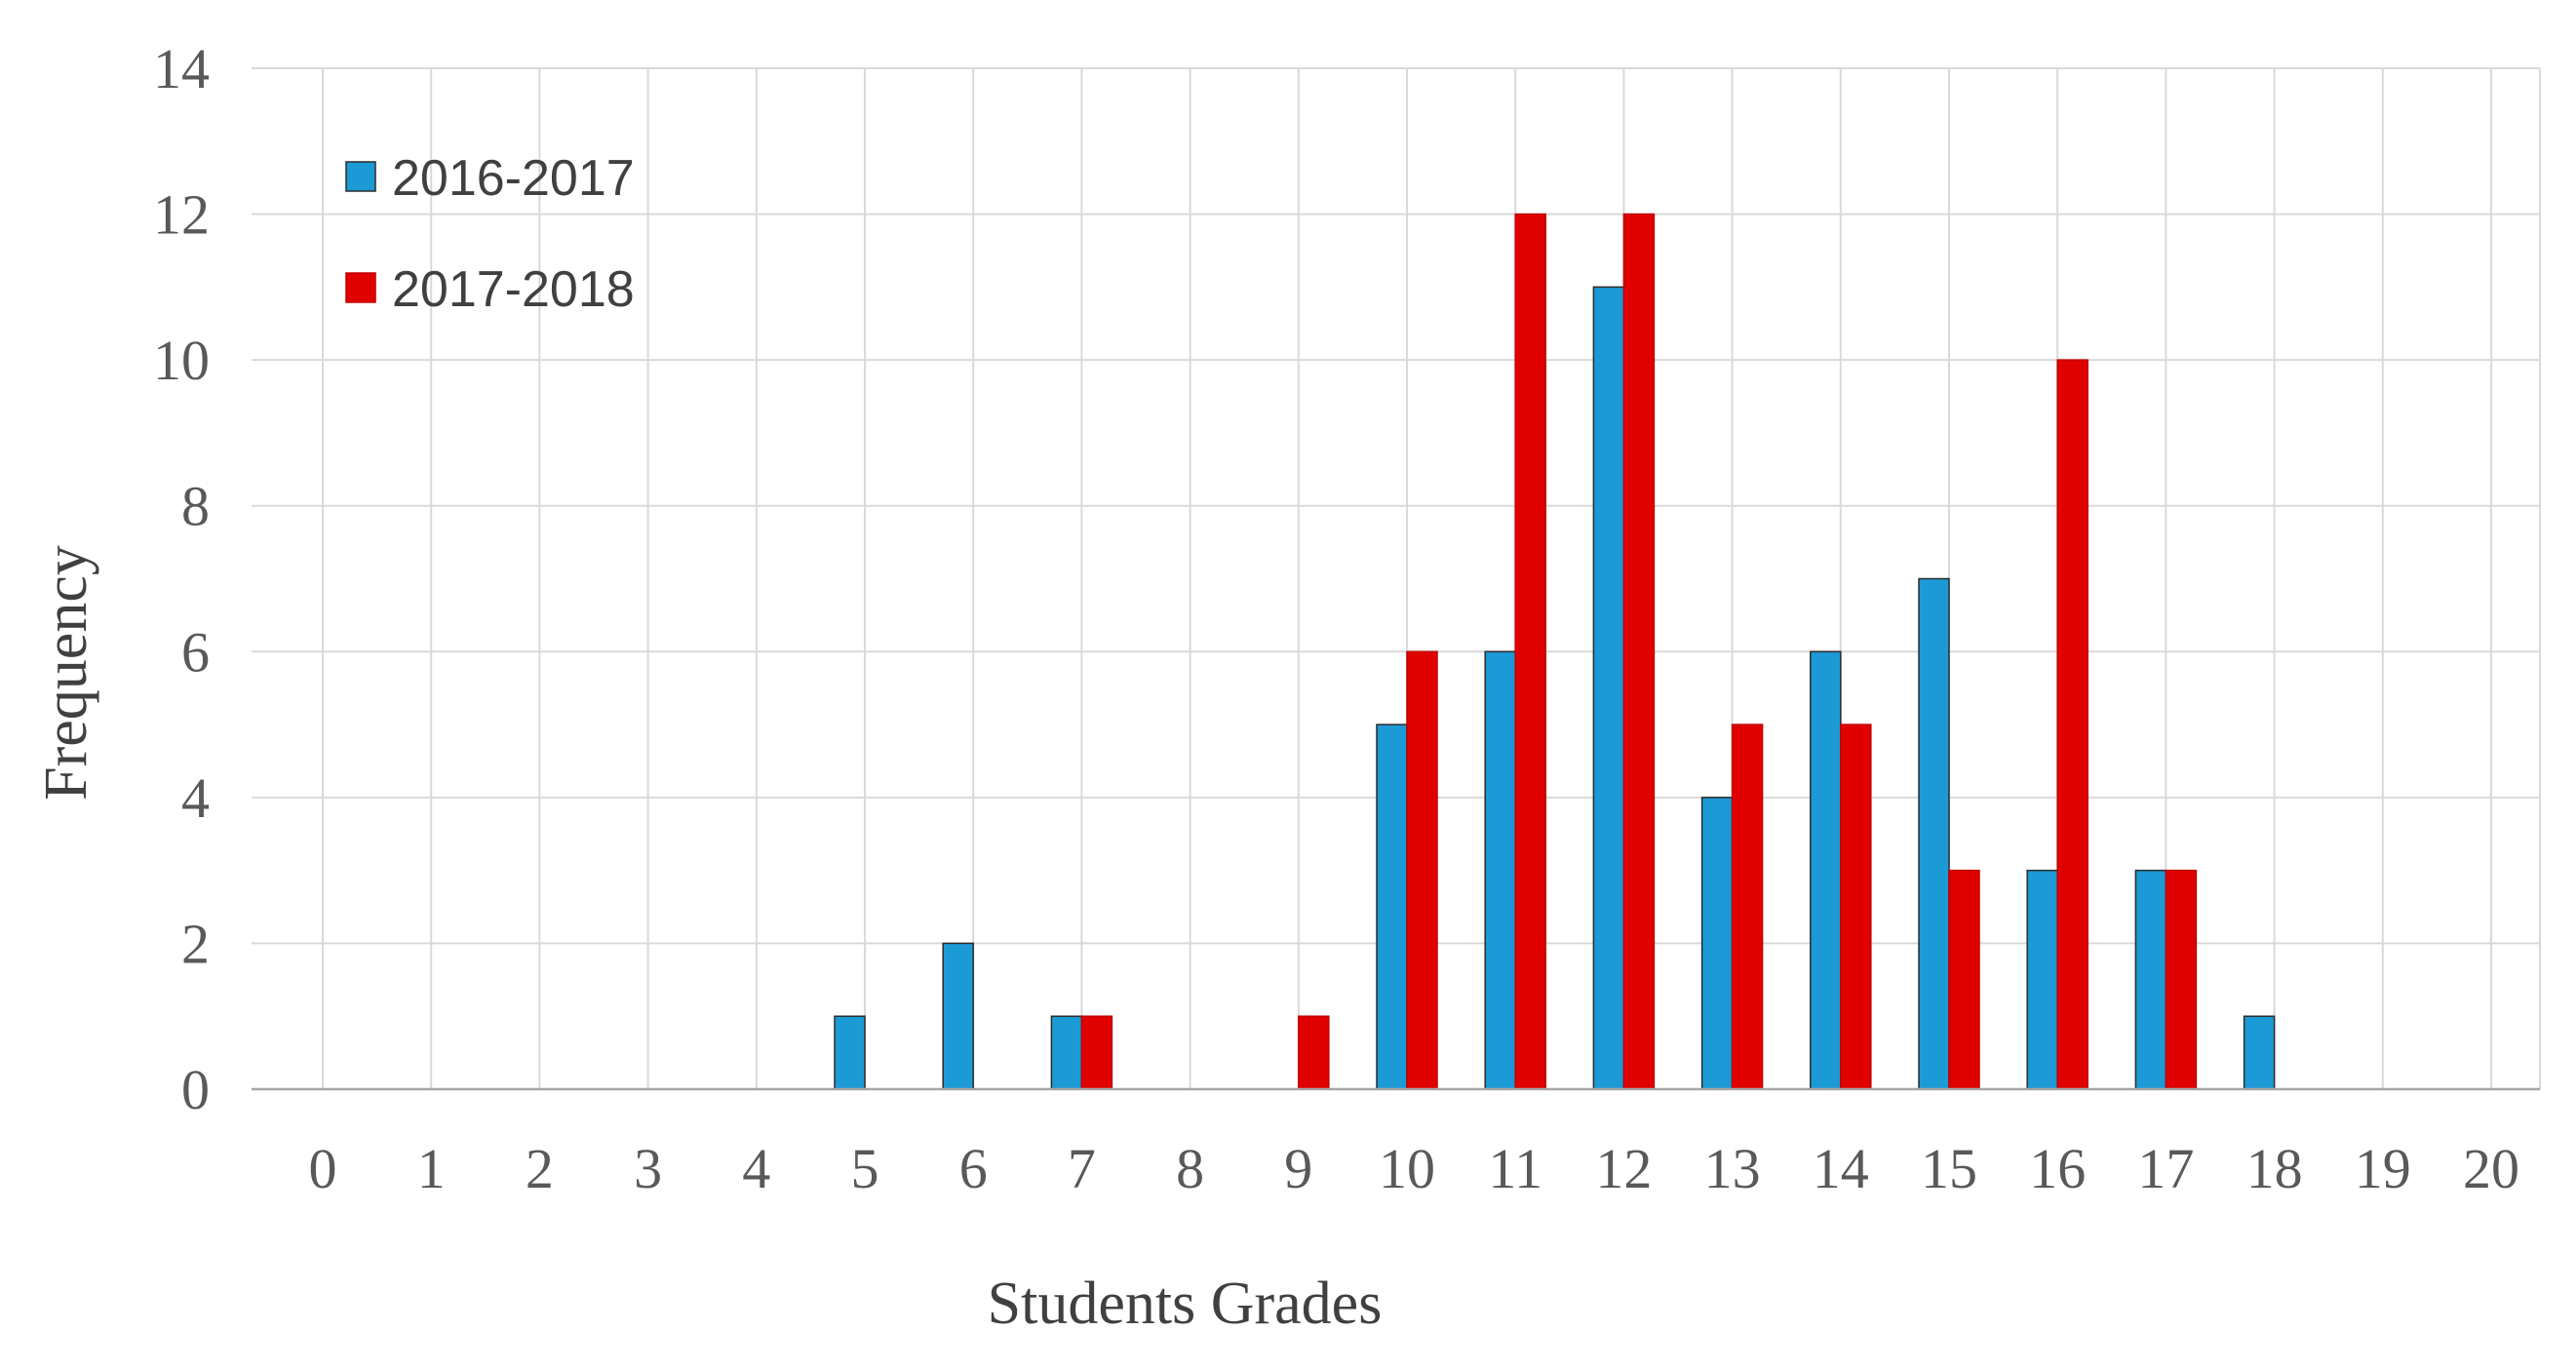 This screenshot has height=1370, width=2576. I want to click on y-tick-label-6: 6, so click(195, 652).